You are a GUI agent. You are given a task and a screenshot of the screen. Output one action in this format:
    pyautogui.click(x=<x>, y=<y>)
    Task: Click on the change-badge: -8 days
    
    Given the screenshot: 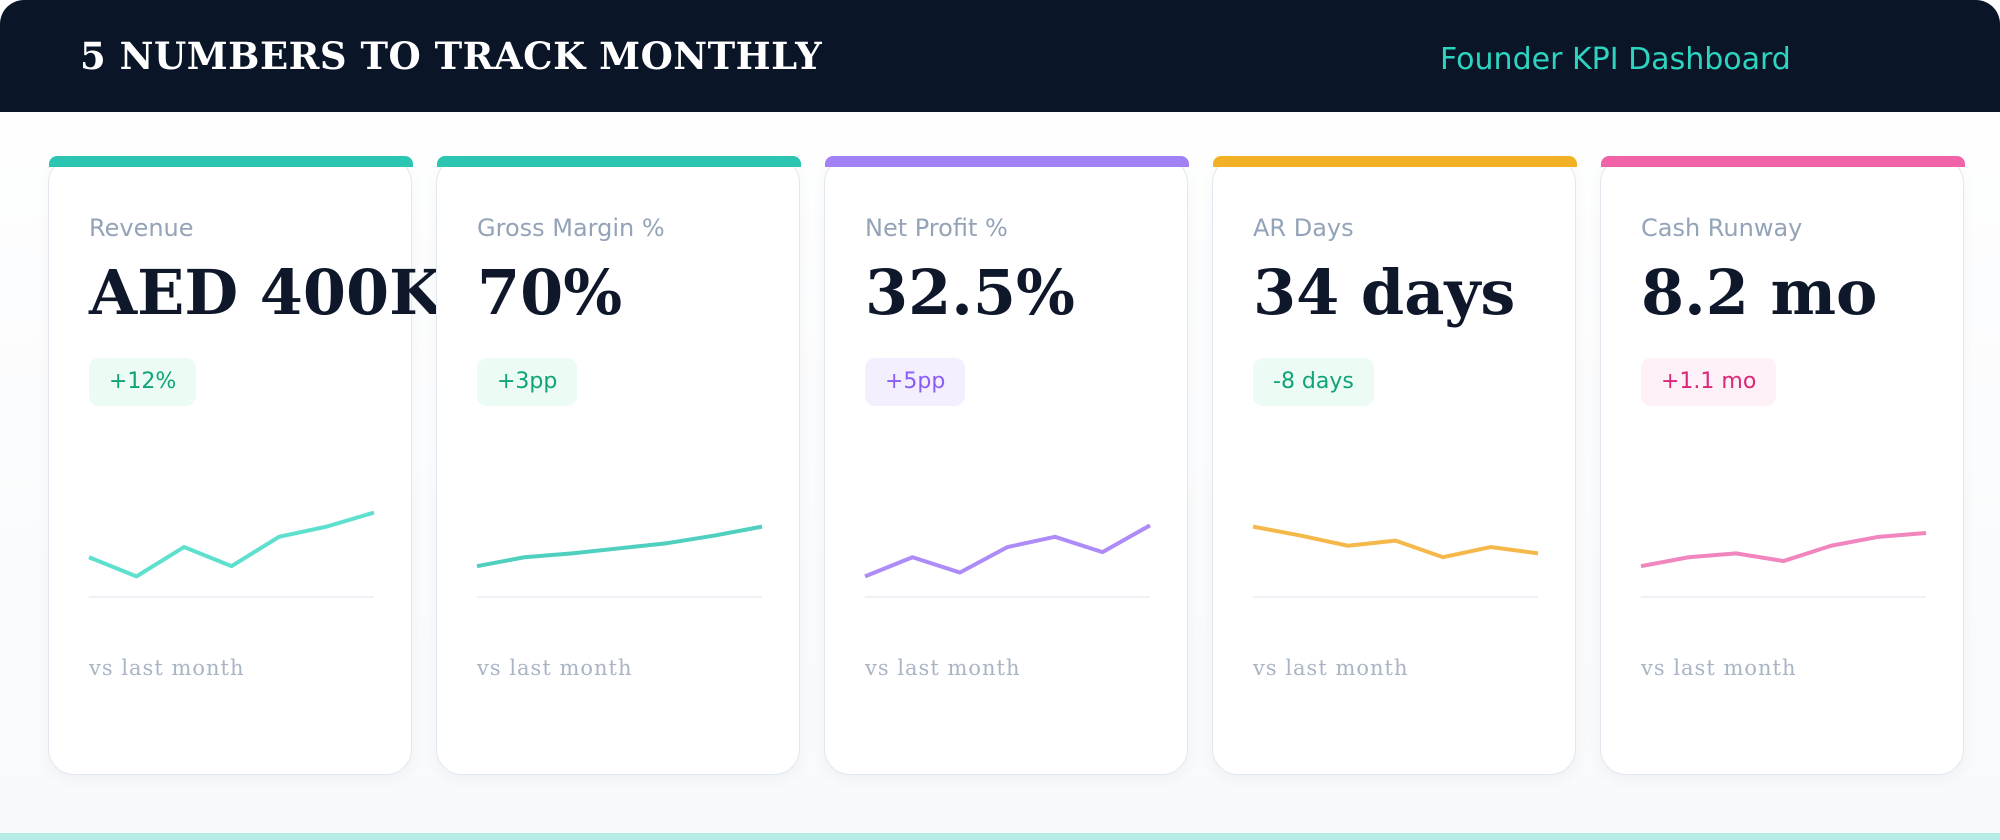 What is the action you would take?
    pyautogui.click(x=1313, y=382)
    